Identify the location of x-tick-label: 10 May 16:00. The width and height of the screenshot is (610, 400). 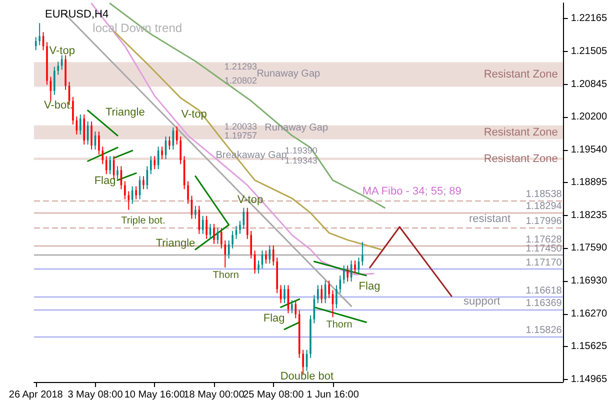
(155, 395).